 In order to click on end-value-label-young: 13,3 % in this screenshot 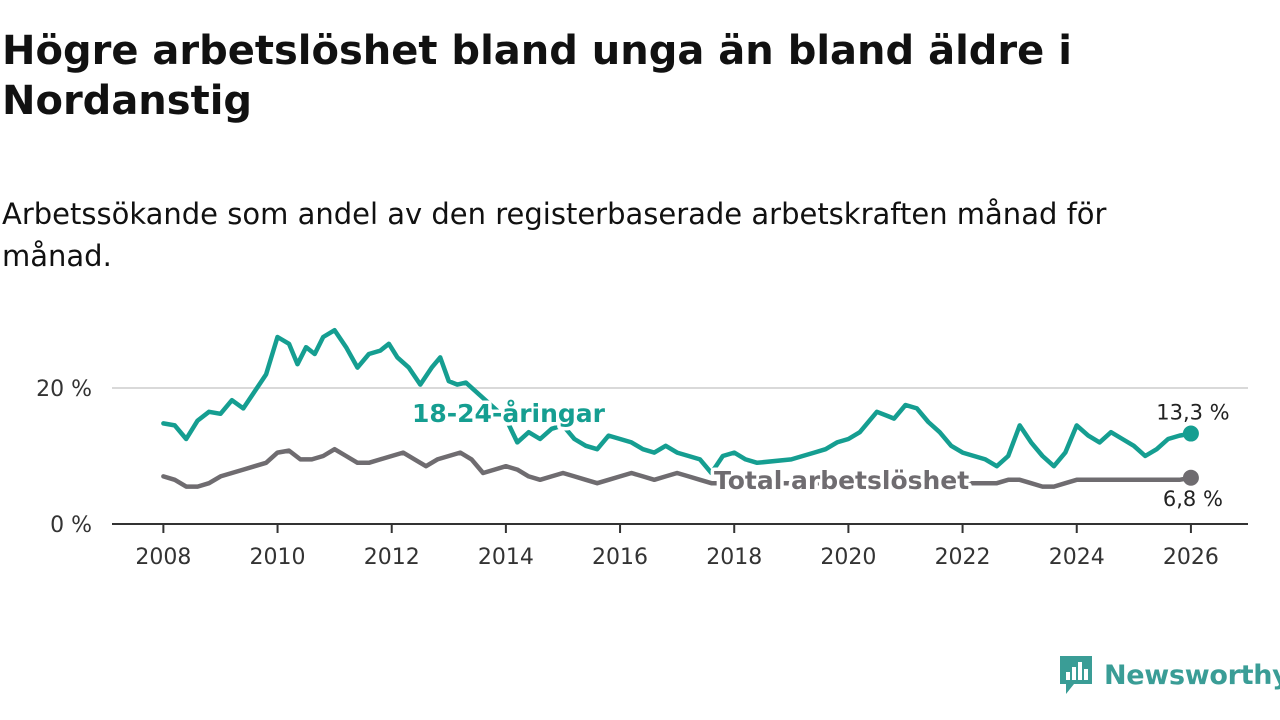, I will do `click(1192, 413)`.